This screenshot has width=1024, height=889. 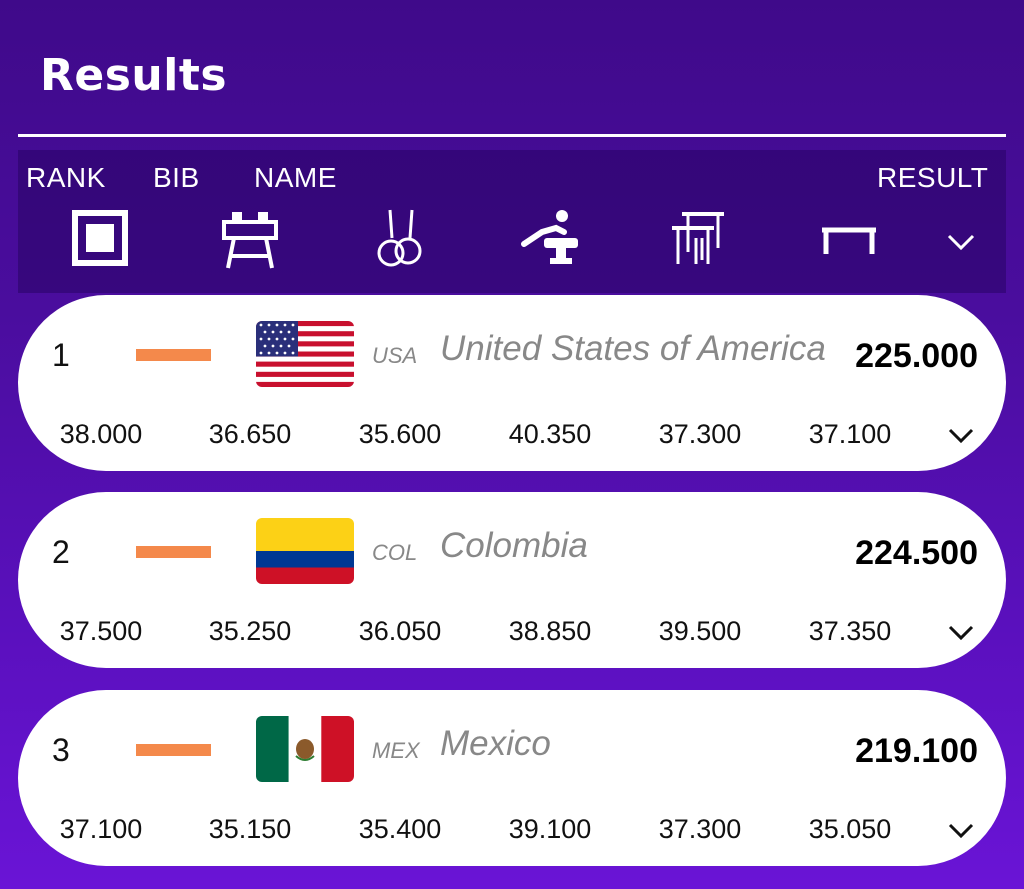 I want to click on usa-flag-icon, so click(x=305, y=354).